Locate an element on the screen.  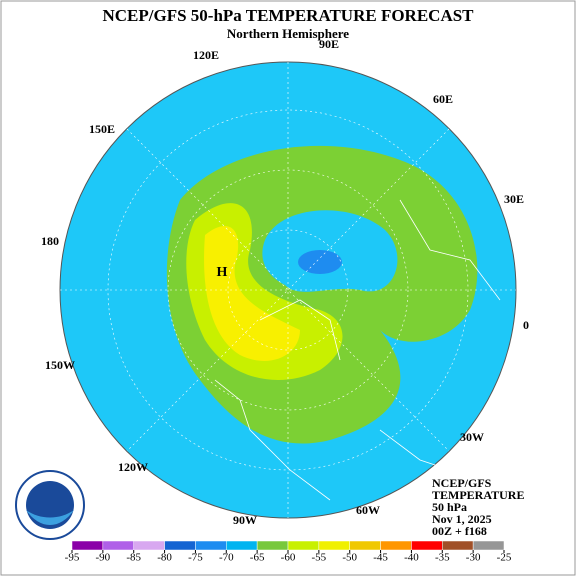
colorbar-label: -85 is located at coordinates (133, 558).